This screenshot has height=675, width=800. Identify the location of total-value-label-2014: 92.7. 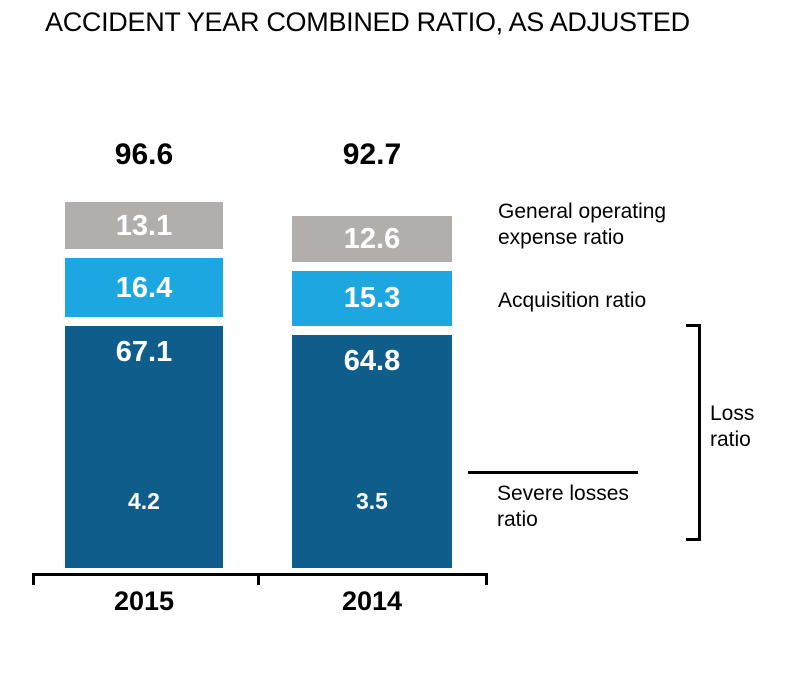
(372, 154).